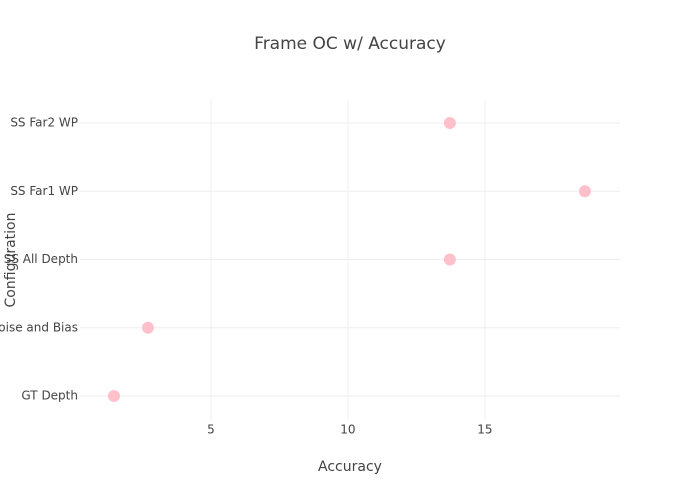 This screenshot has height=500, width=700. Describe the element at coordinates (484, 430) in the screenshot. I see `x-tick-label: 15` at that location.